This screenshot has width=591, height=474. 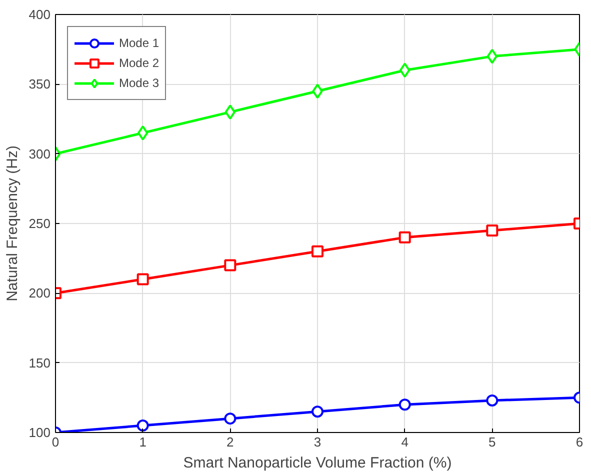 What do you see at coordinates (39, 84) in the screenshot?
I see `y-tick-label: 350` at bounding box center [39, 84].